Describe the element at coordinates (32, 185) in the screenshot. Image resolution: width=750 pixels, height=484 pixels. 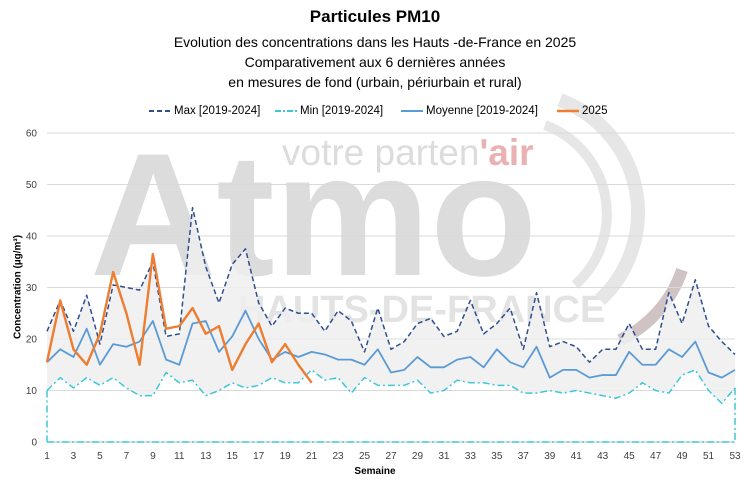
I see `y-tick-label: 50` at that location.